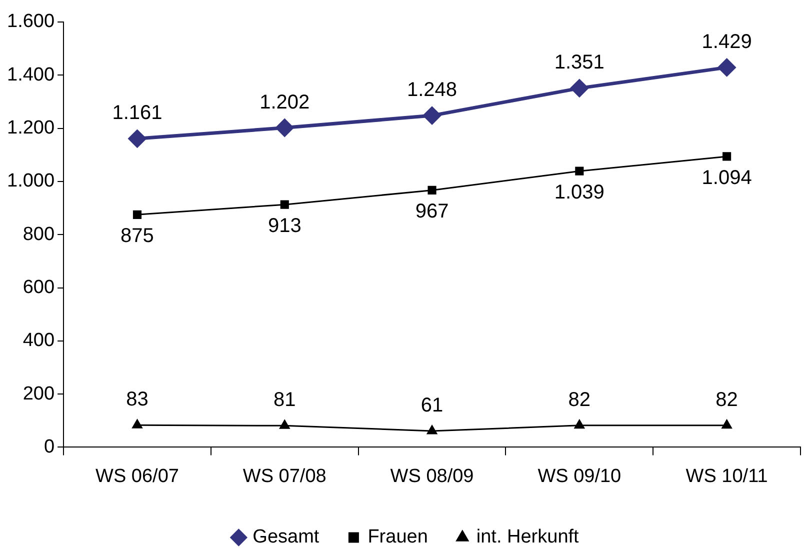  What do you see at coordinates (398, 537) in the screenshot?
I see `legend-label: Frauen` at bounding box center [398, 537].